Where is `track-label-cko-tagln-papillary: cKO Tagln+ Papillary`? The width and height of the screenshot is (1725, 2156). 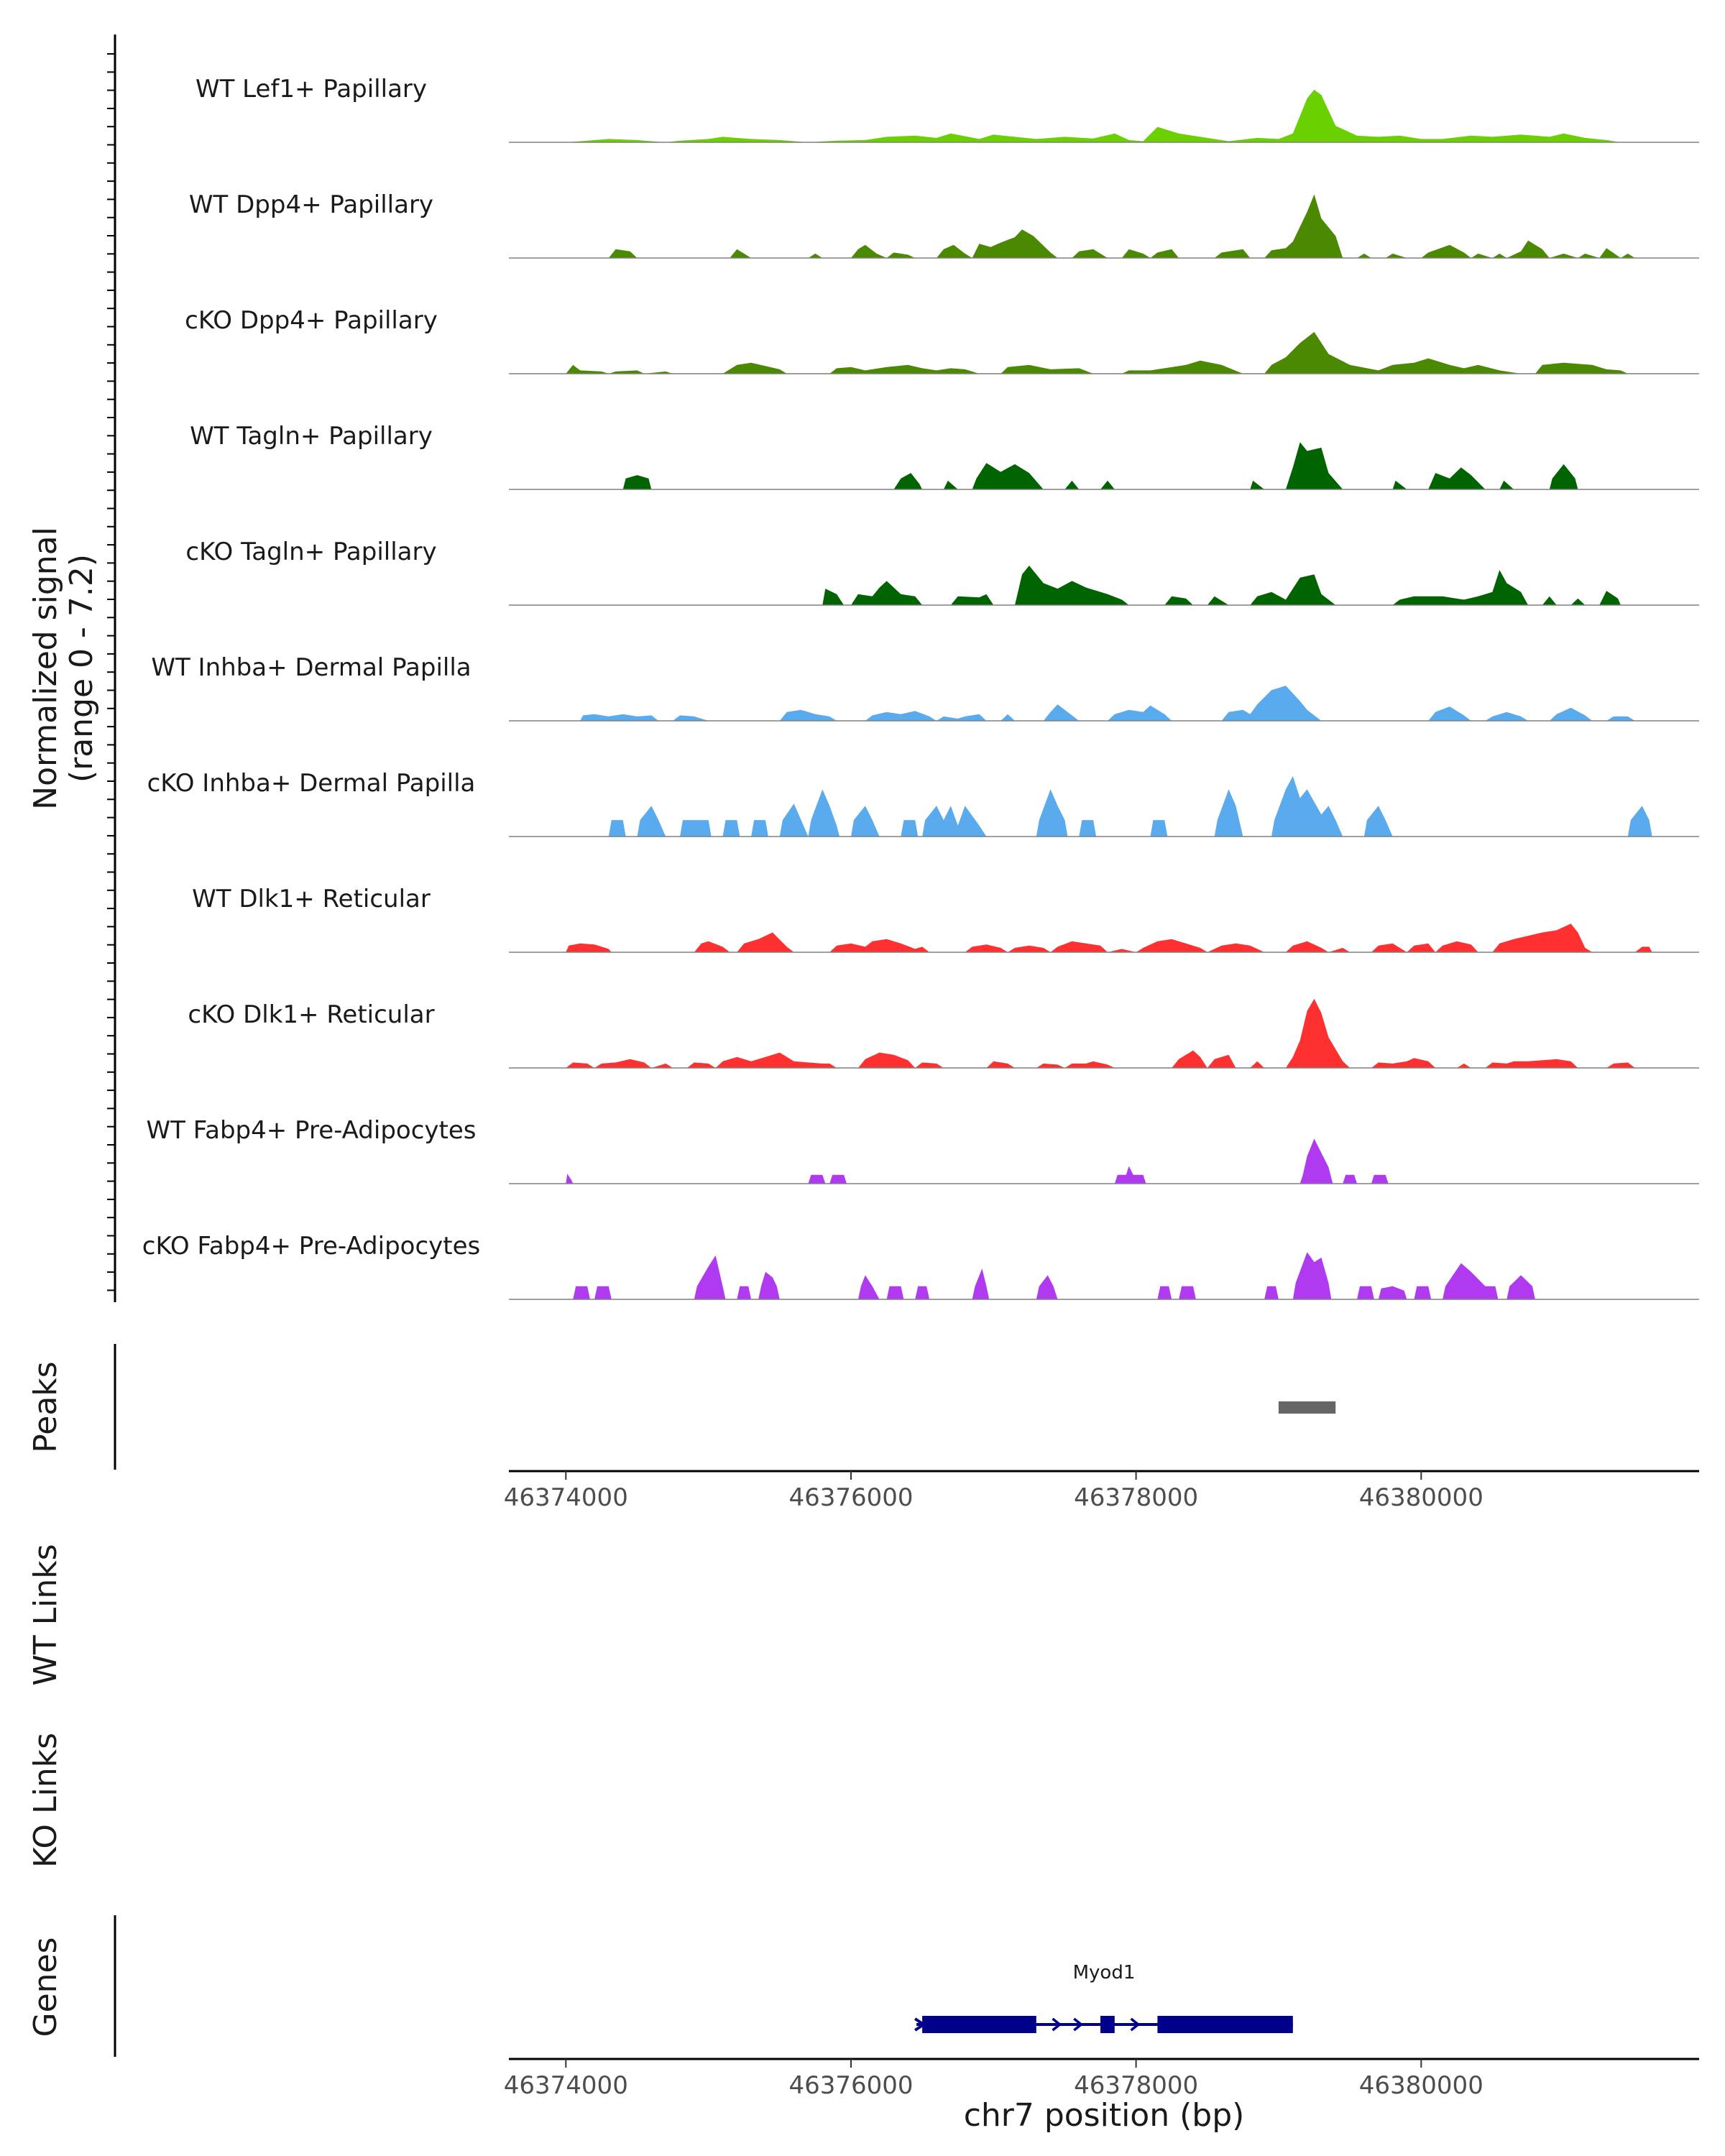 track-label-cko-tagln-papillary: cKO Tagln+ Papillary is located at coordinates (310, 552).